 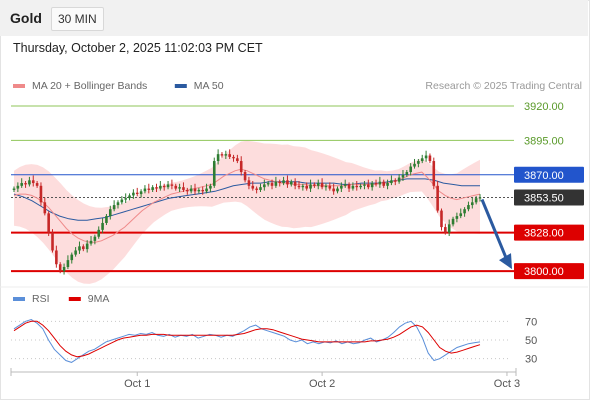 What do you see at coordinates (99, 299) in the screenshot?
I see `rsi-legend-label-1: 9MA` at bounding box center [99, 299].